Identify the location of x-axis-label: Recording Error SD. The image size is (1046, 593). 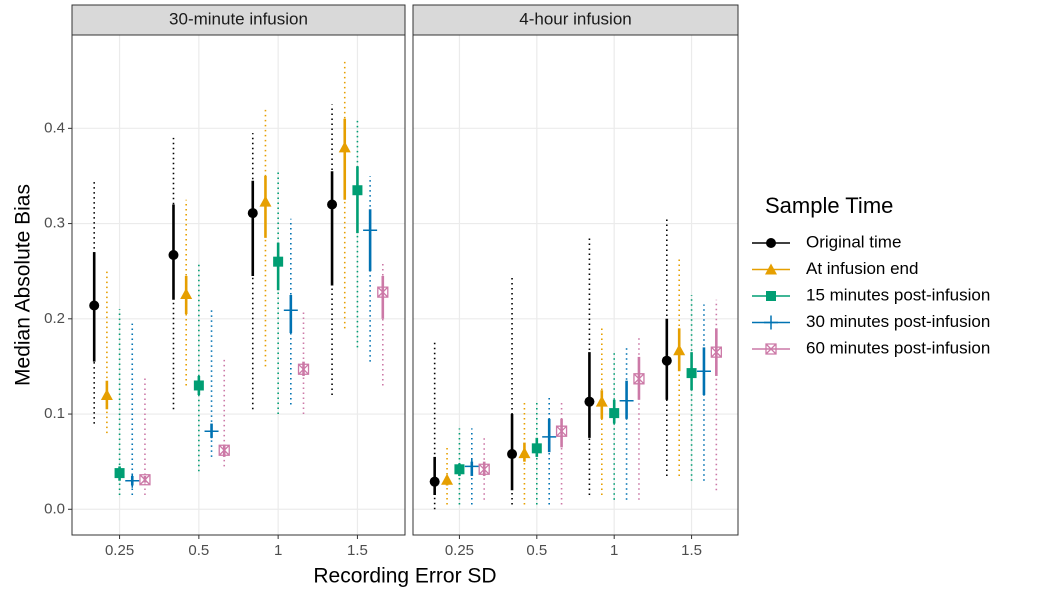
(404, 576).